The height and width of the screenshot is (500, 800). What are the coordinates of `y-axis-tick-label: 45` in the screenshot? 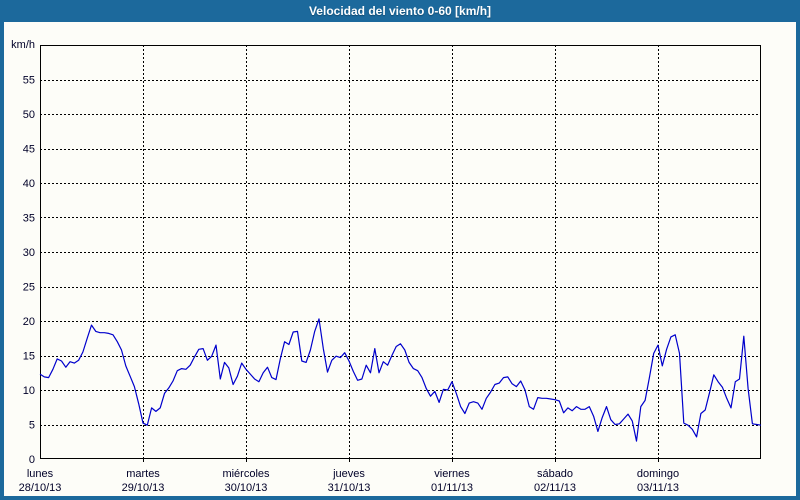 It's located at (29, 150).